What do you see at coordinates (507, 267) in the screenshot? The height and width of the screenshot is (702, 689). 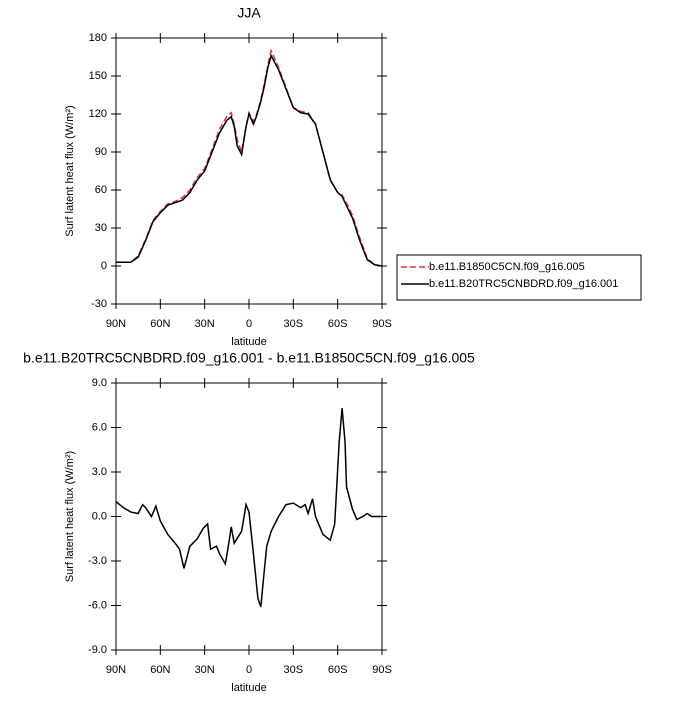 I see `legend-label: b.e11.B1850C5CN.f09_g16.005` at bounding box center [507, 267].